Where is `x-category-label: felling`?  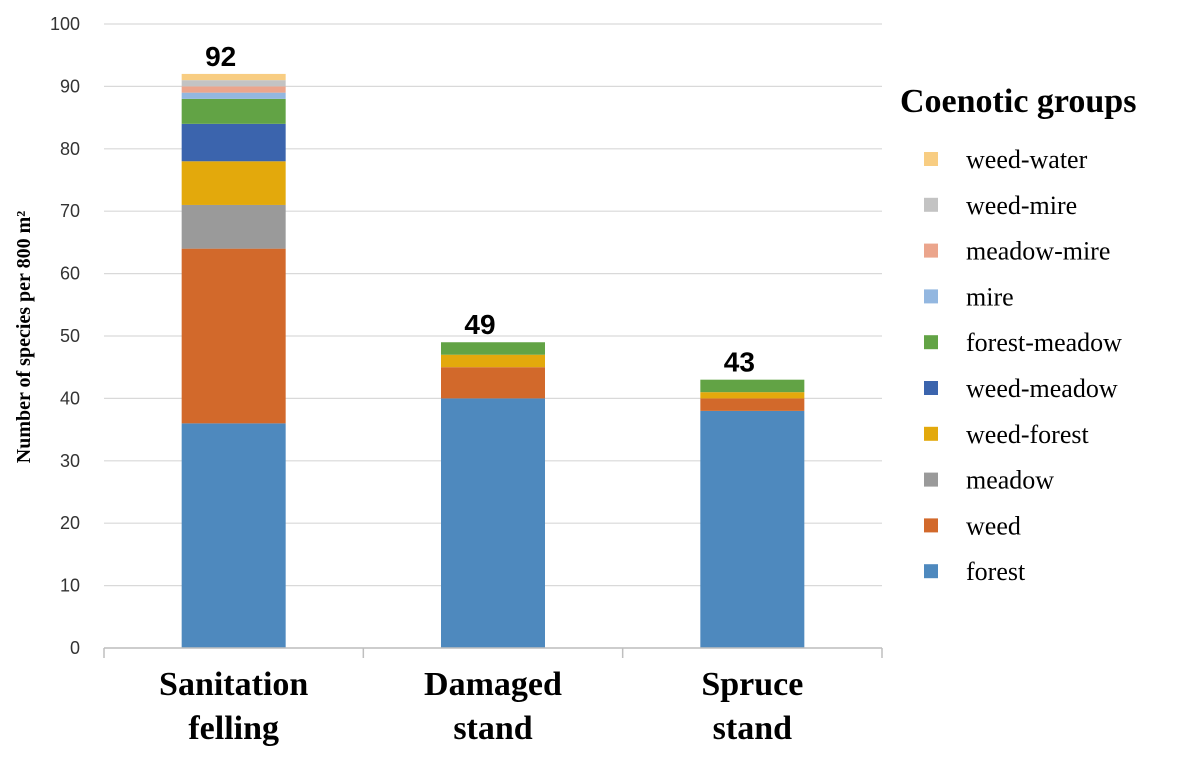
x-category-label: felling is located at coordinates (233, 728).